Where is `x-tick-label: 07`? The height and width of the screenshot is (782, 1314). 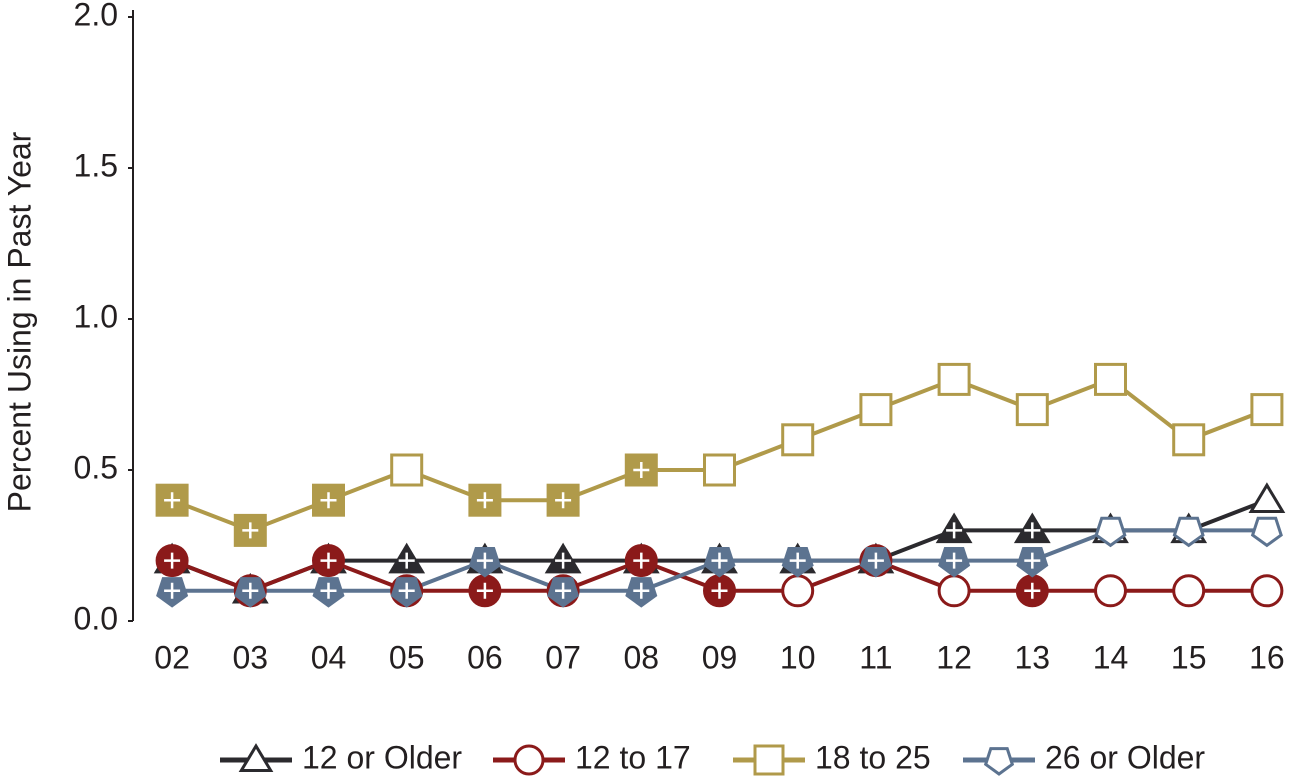 x-tick-label: 07 is located at coordinates (563, 657).